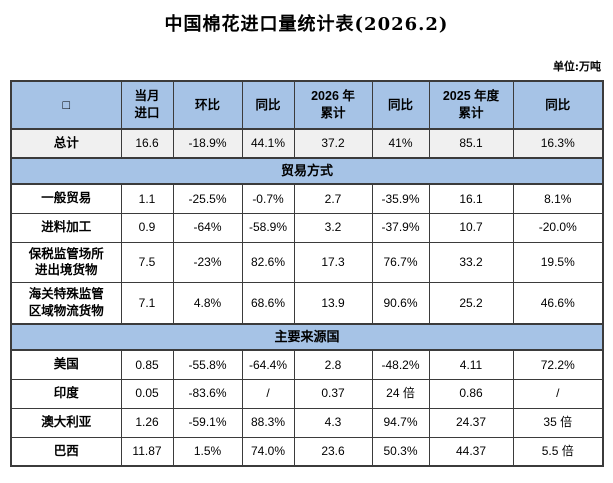 Image resolution: width=613 pixels, height=483 pixels. Describe the element at coordinates (471, 105) in the screenshot. I see `column-header: 2025 年度 累计` at that location.